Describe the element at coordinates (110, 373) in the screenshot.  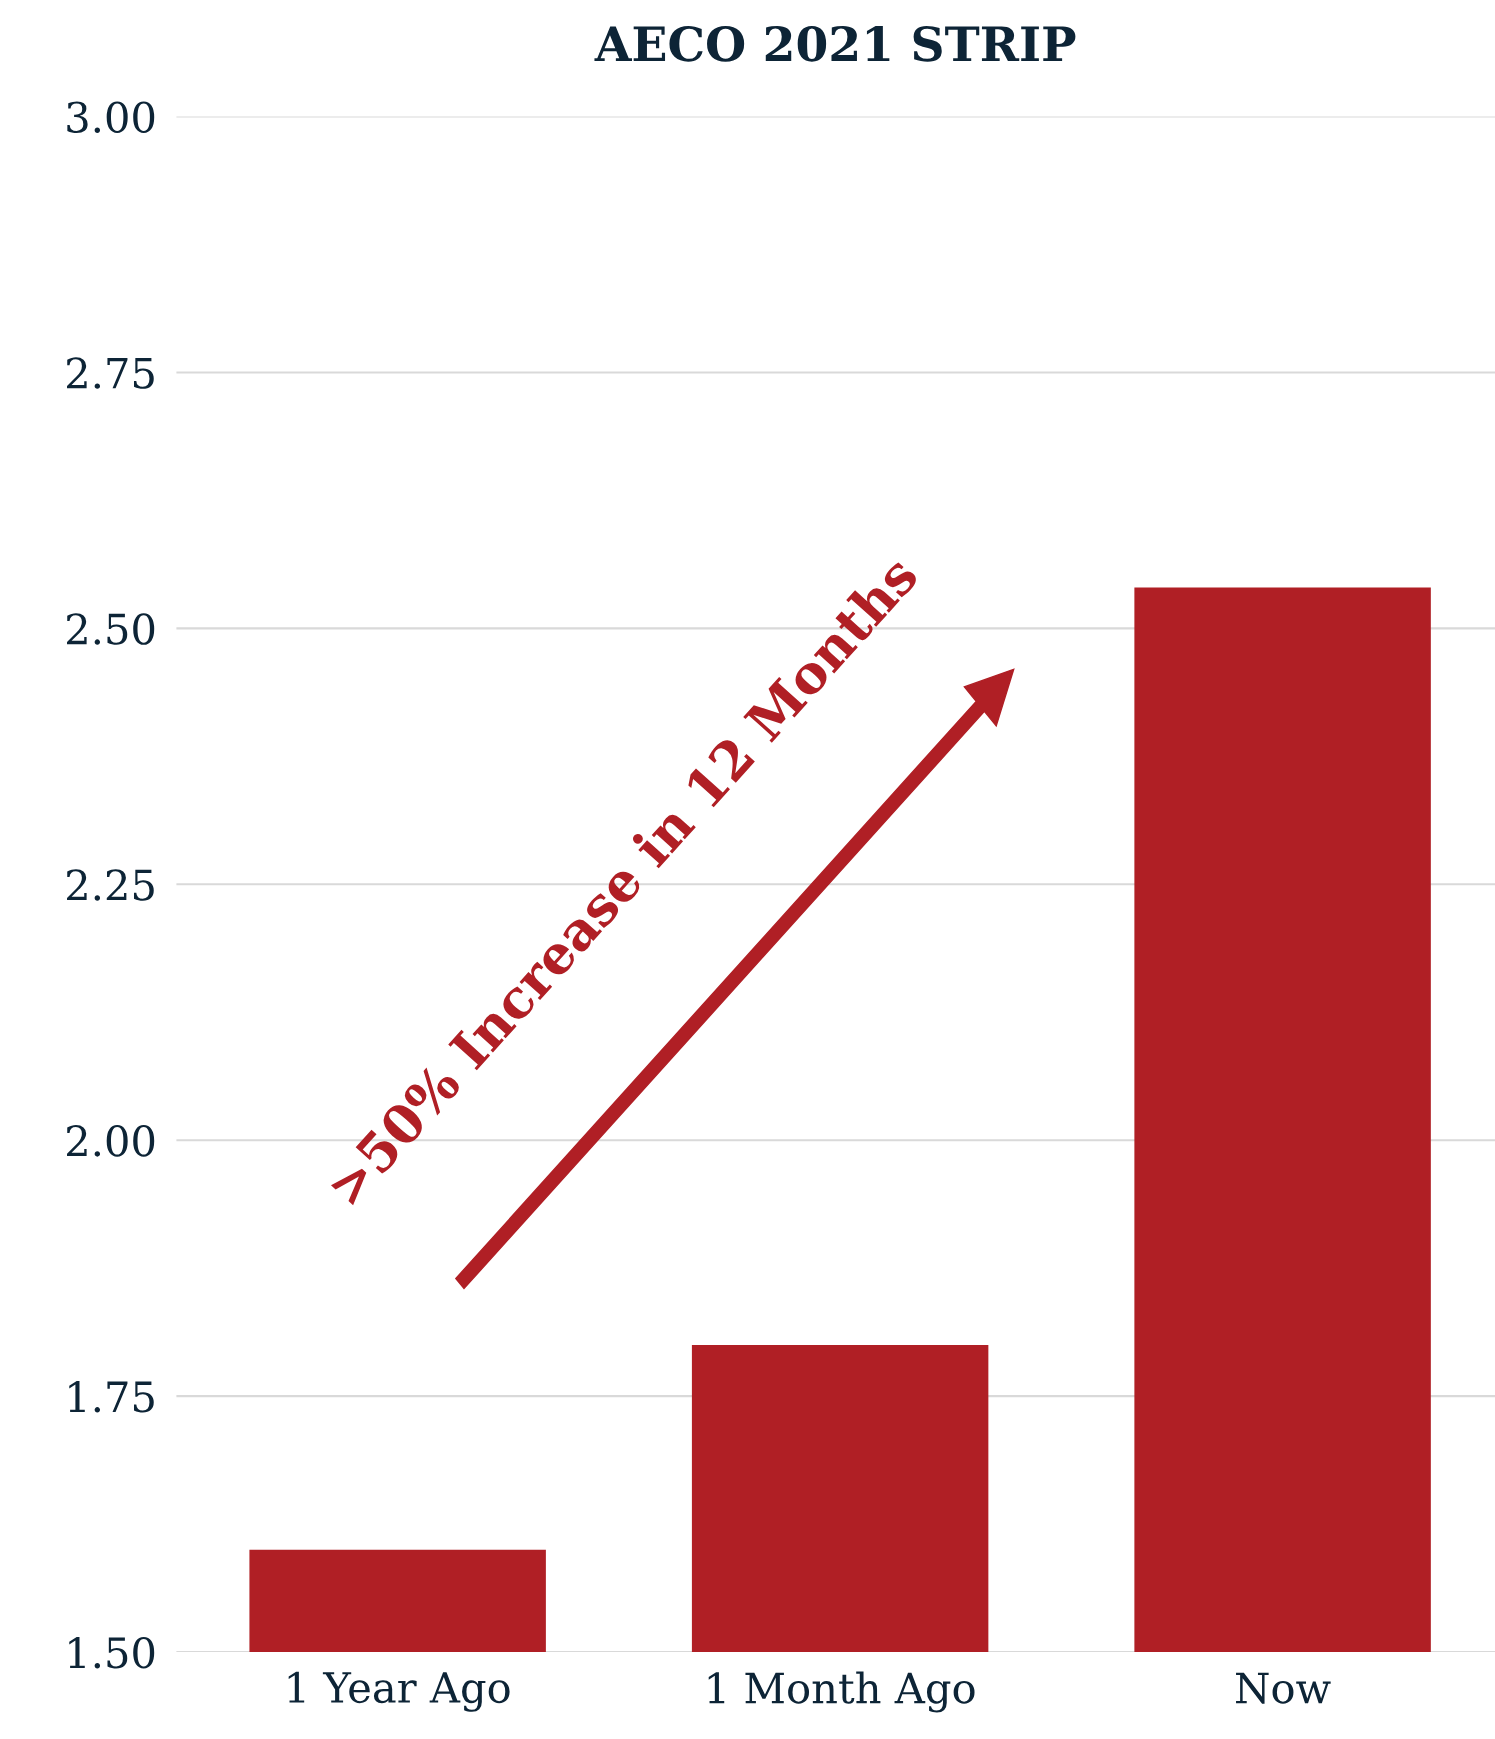
I see `y-tick-label: 2.75` at that location.